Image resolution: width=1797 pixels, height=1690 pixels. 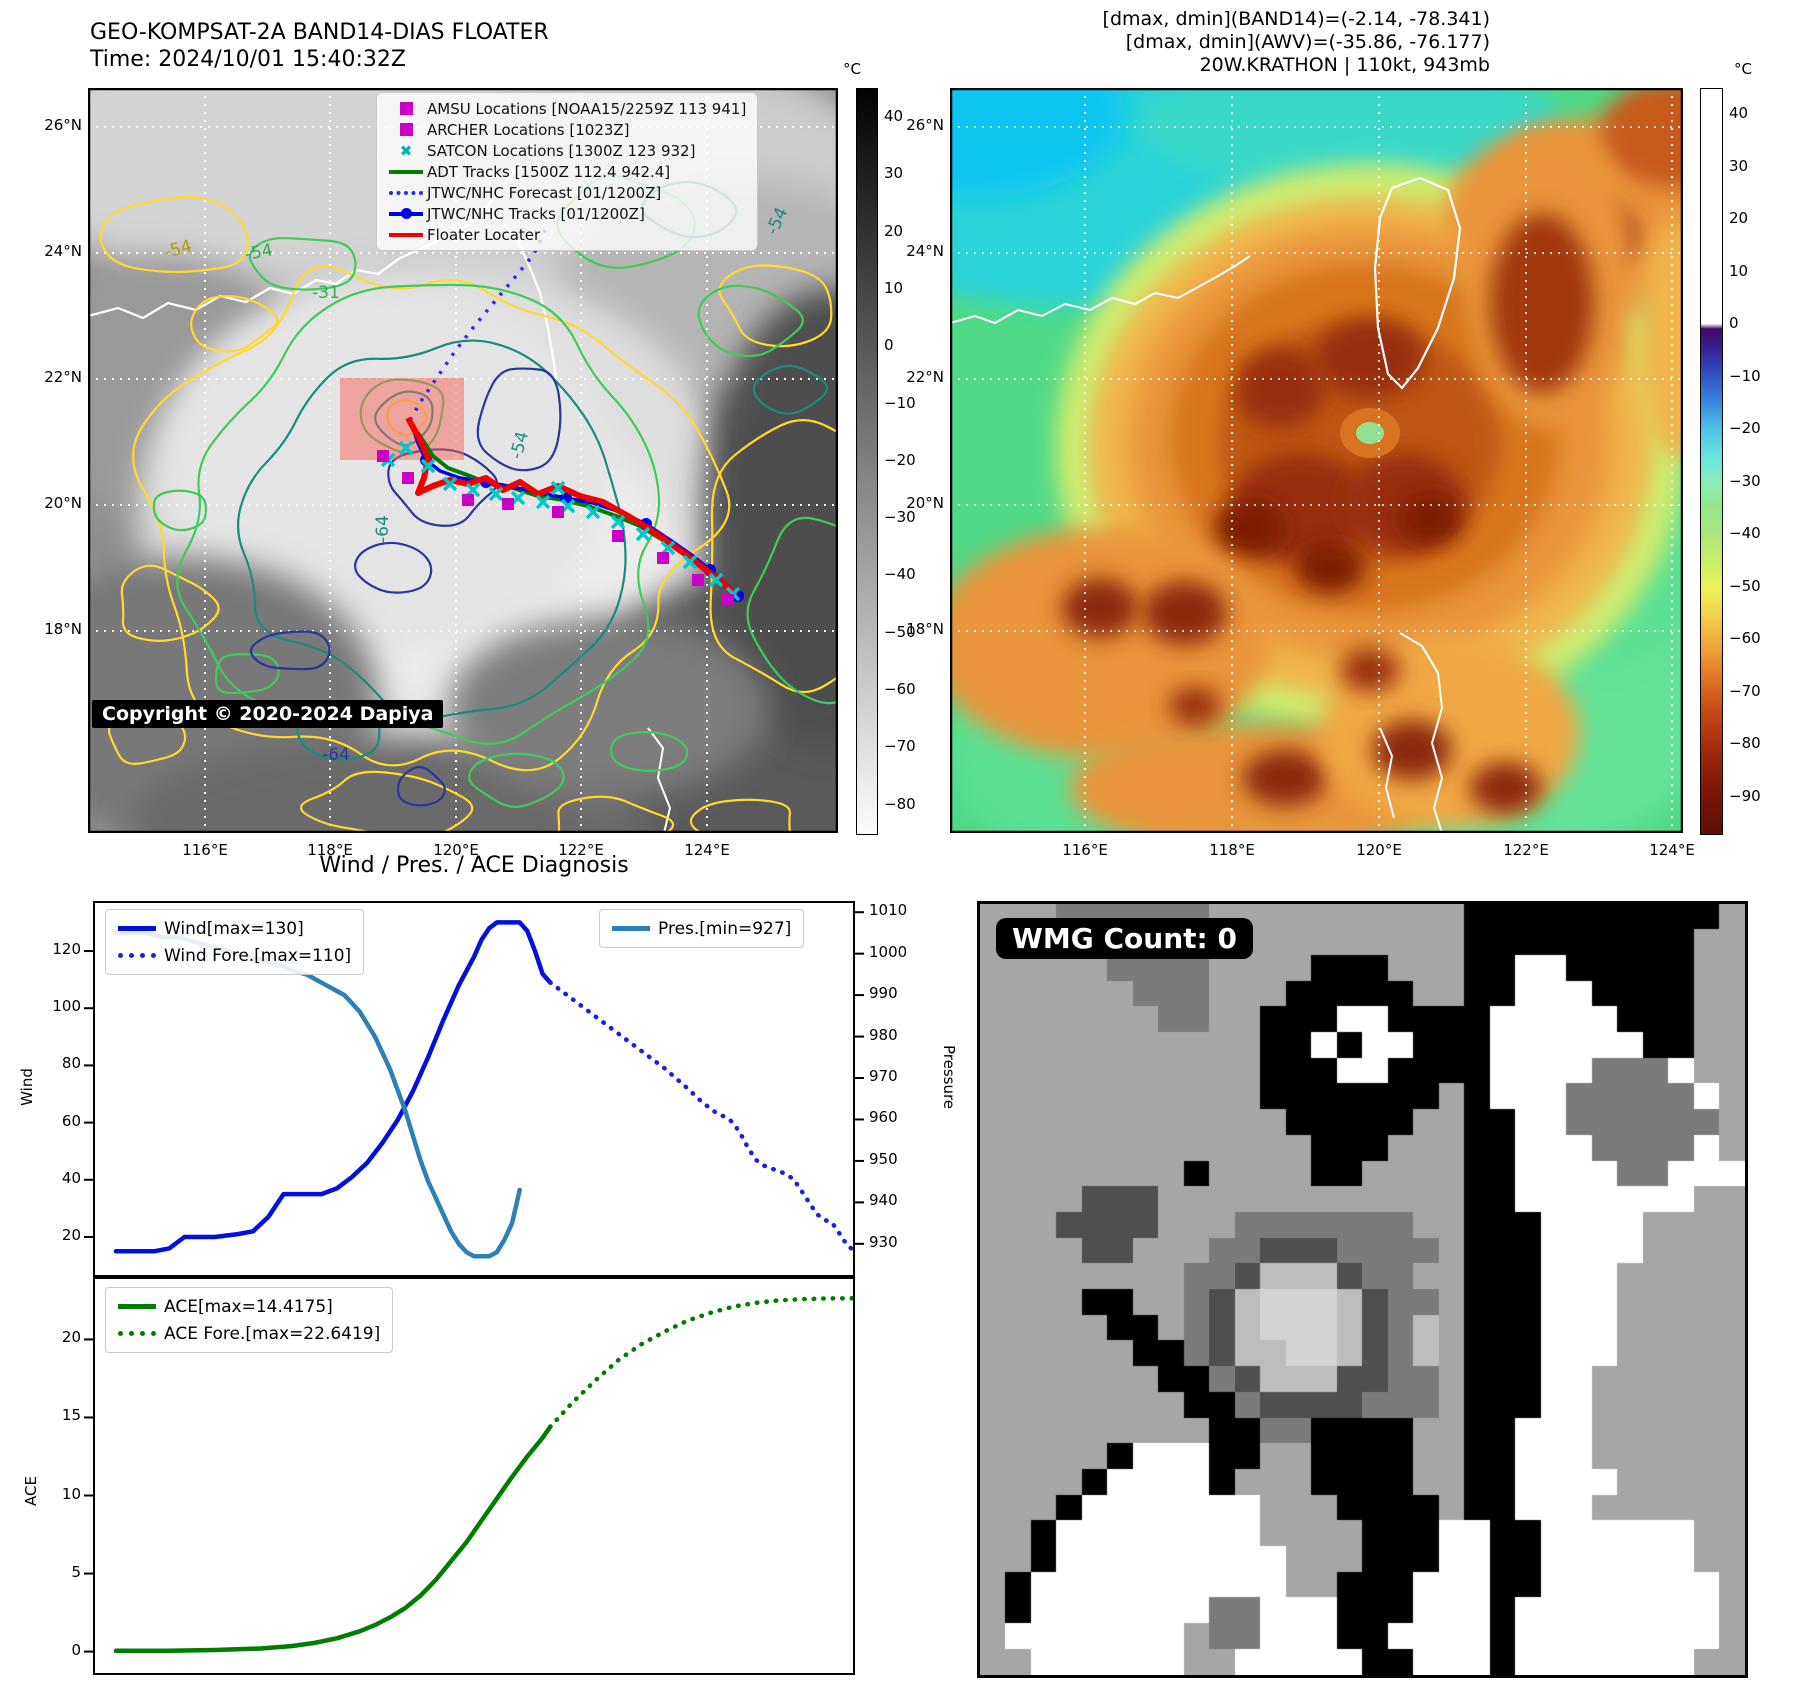 What do you see at coordinates (63, 251) in the screenshot?
I see `lat-tick-label: 24°N` at bounding box center [63, 251].